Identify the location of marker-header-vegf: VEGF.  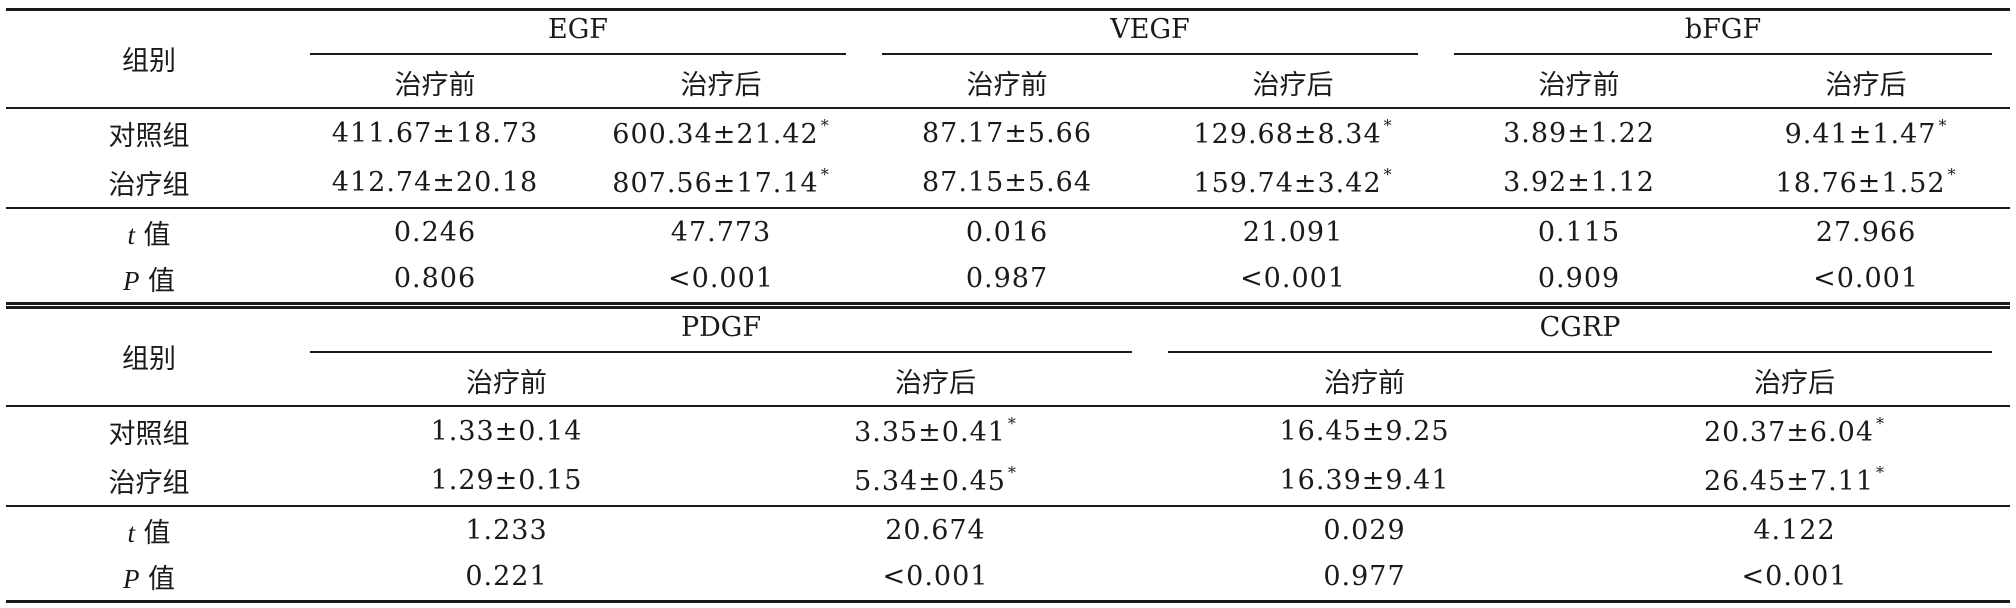
(1150, 33).